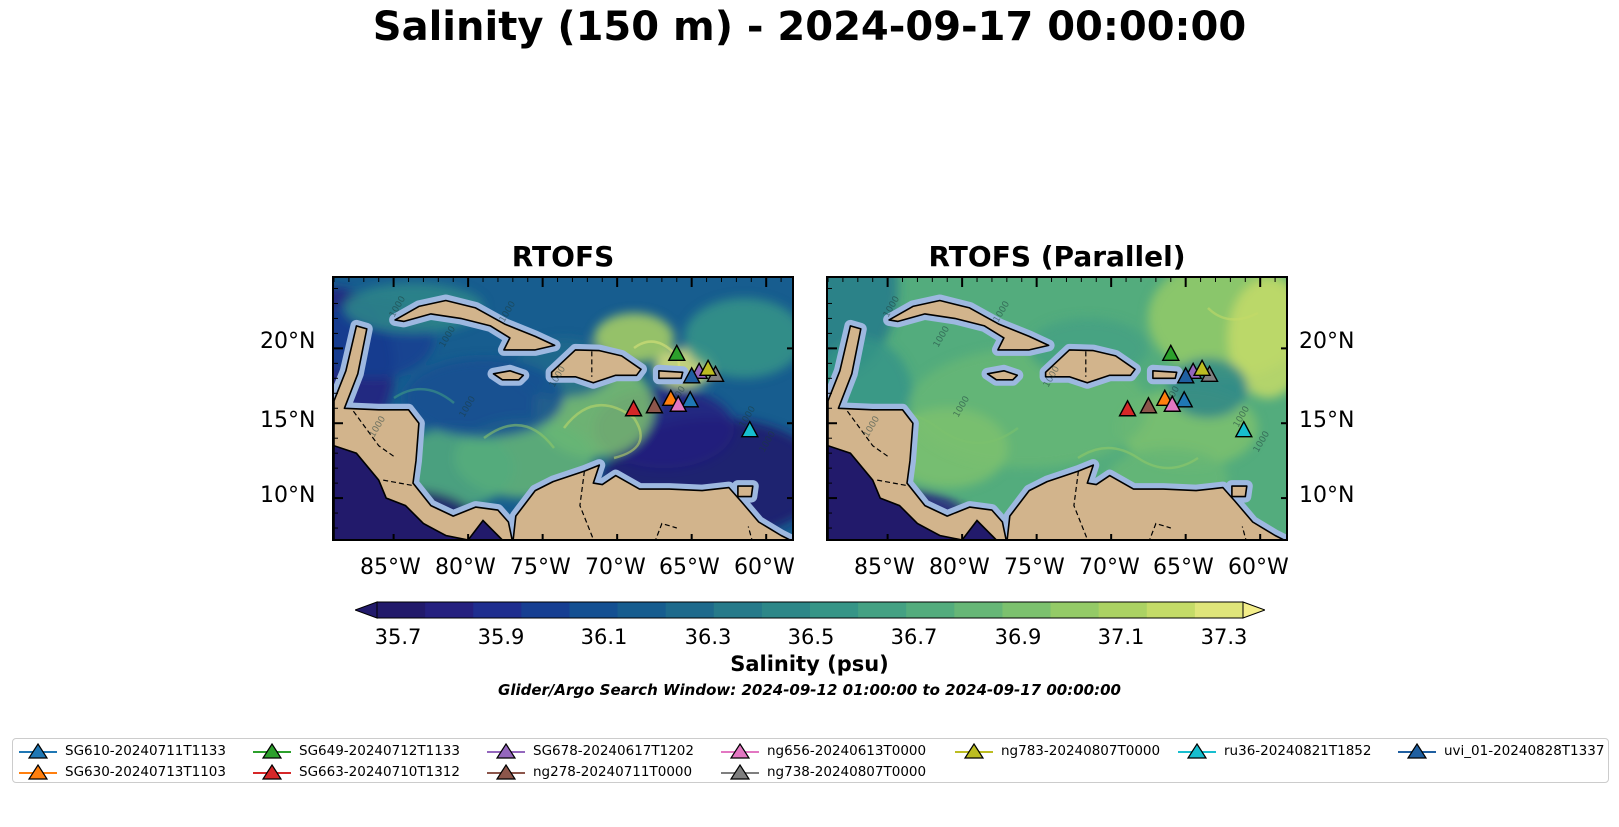 This screenshot has height=827, width=1619. What do you see at coordinates (809, 664) in the screenshot?
I see `colorbar-label: Salinity (psu)` at bounding box center [809, 664].